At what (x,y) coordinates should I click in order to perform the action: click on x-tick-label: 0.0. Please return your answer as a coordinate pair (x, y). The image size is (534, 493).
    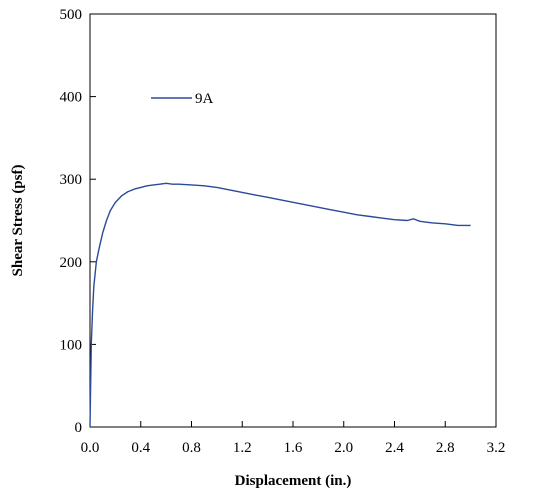
    Looking at the image, I should click on (90, 448).